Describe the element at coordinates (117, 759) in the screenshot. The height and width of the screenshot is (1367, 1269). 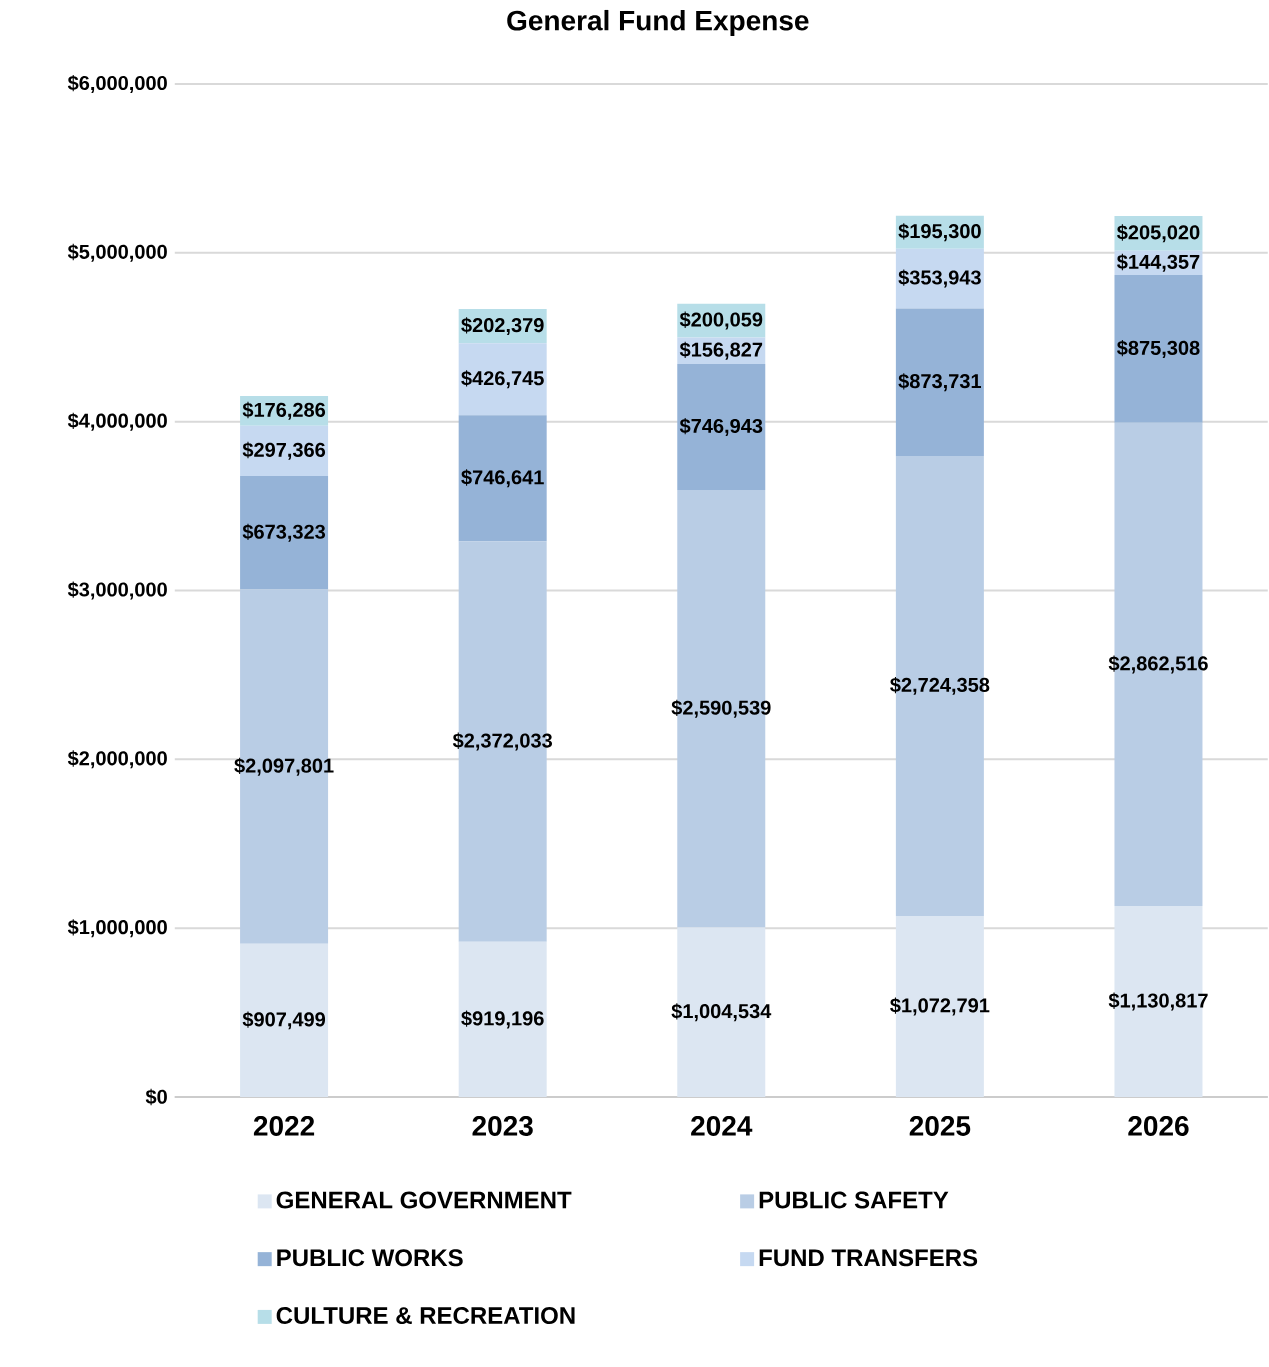
I see `y-tick-label: $2,000,000` at that location.